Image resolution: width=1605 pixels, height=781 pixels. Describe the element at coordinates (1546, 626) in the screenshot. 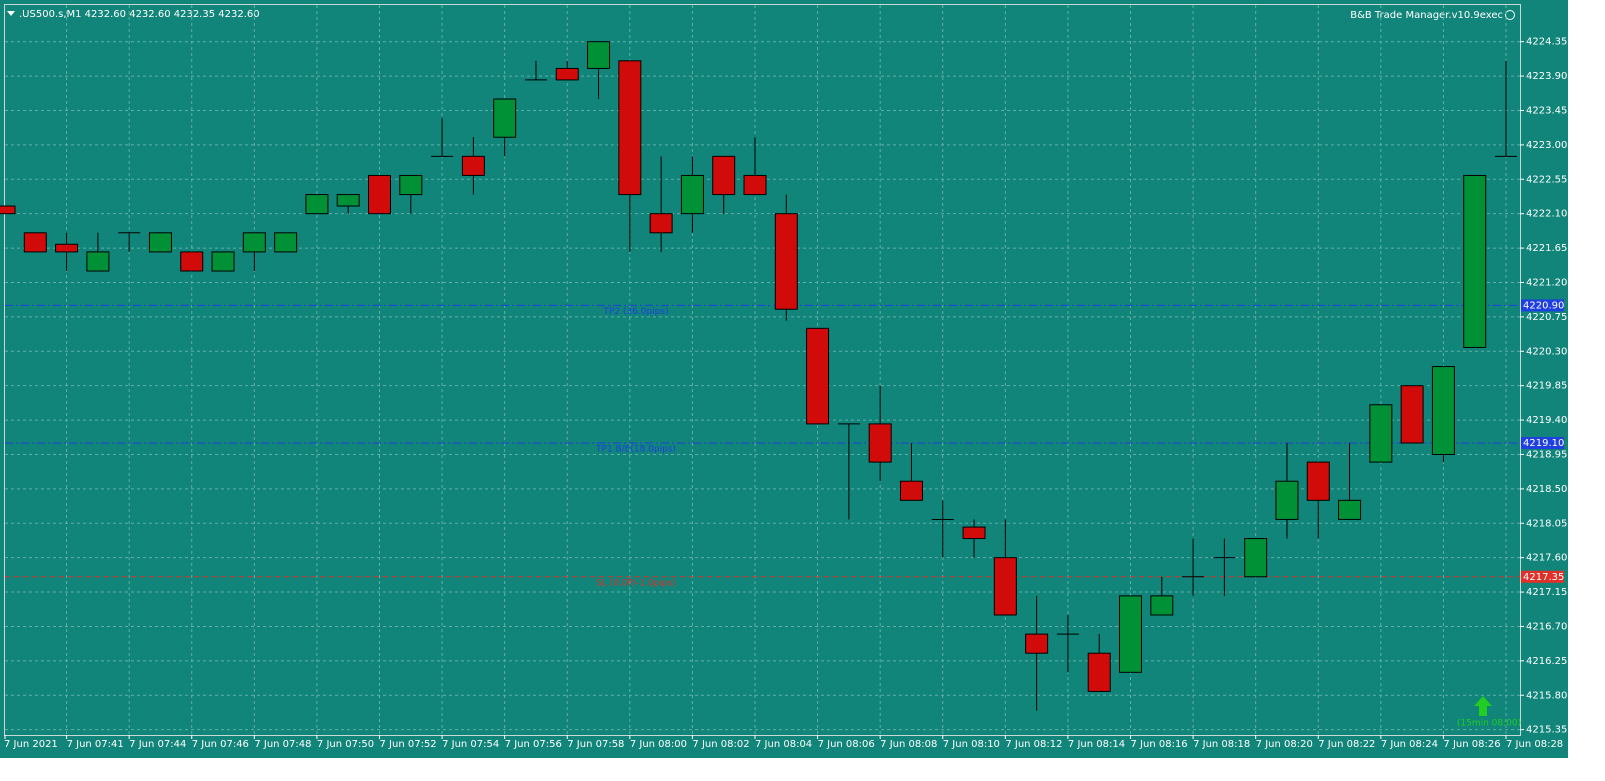

I see `y-tick-label: 4216.70` at that location.